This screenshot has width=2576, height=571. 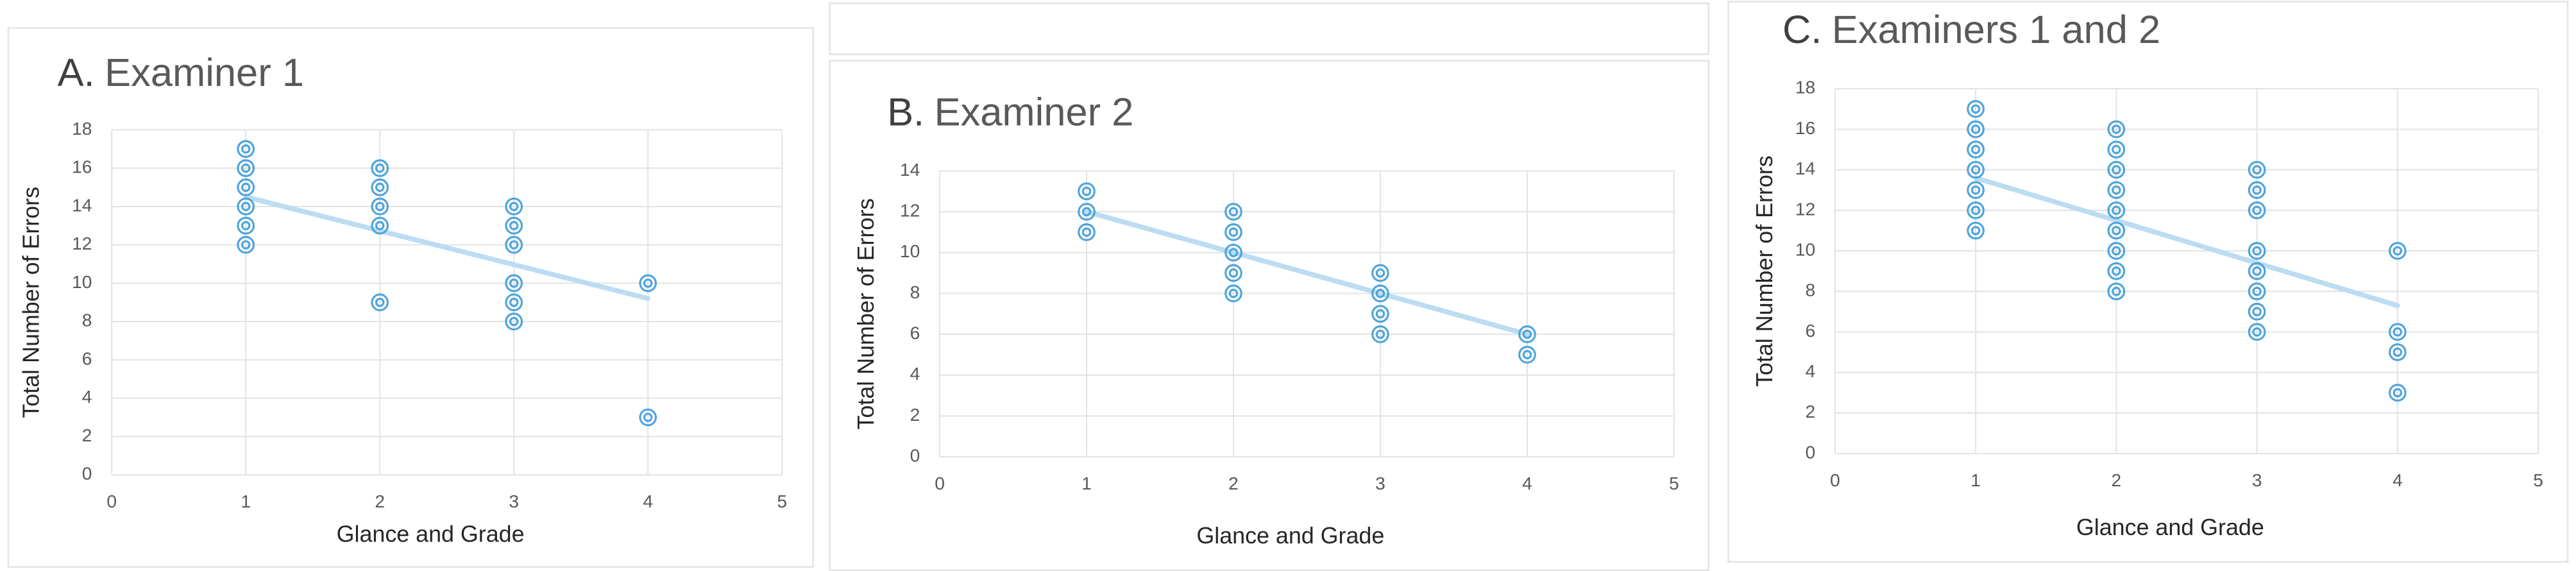 What do you see at coordinates (1810, 330) in the screenshot?
I see `y-tick-label: 6` at bounding box center [1810, 330].